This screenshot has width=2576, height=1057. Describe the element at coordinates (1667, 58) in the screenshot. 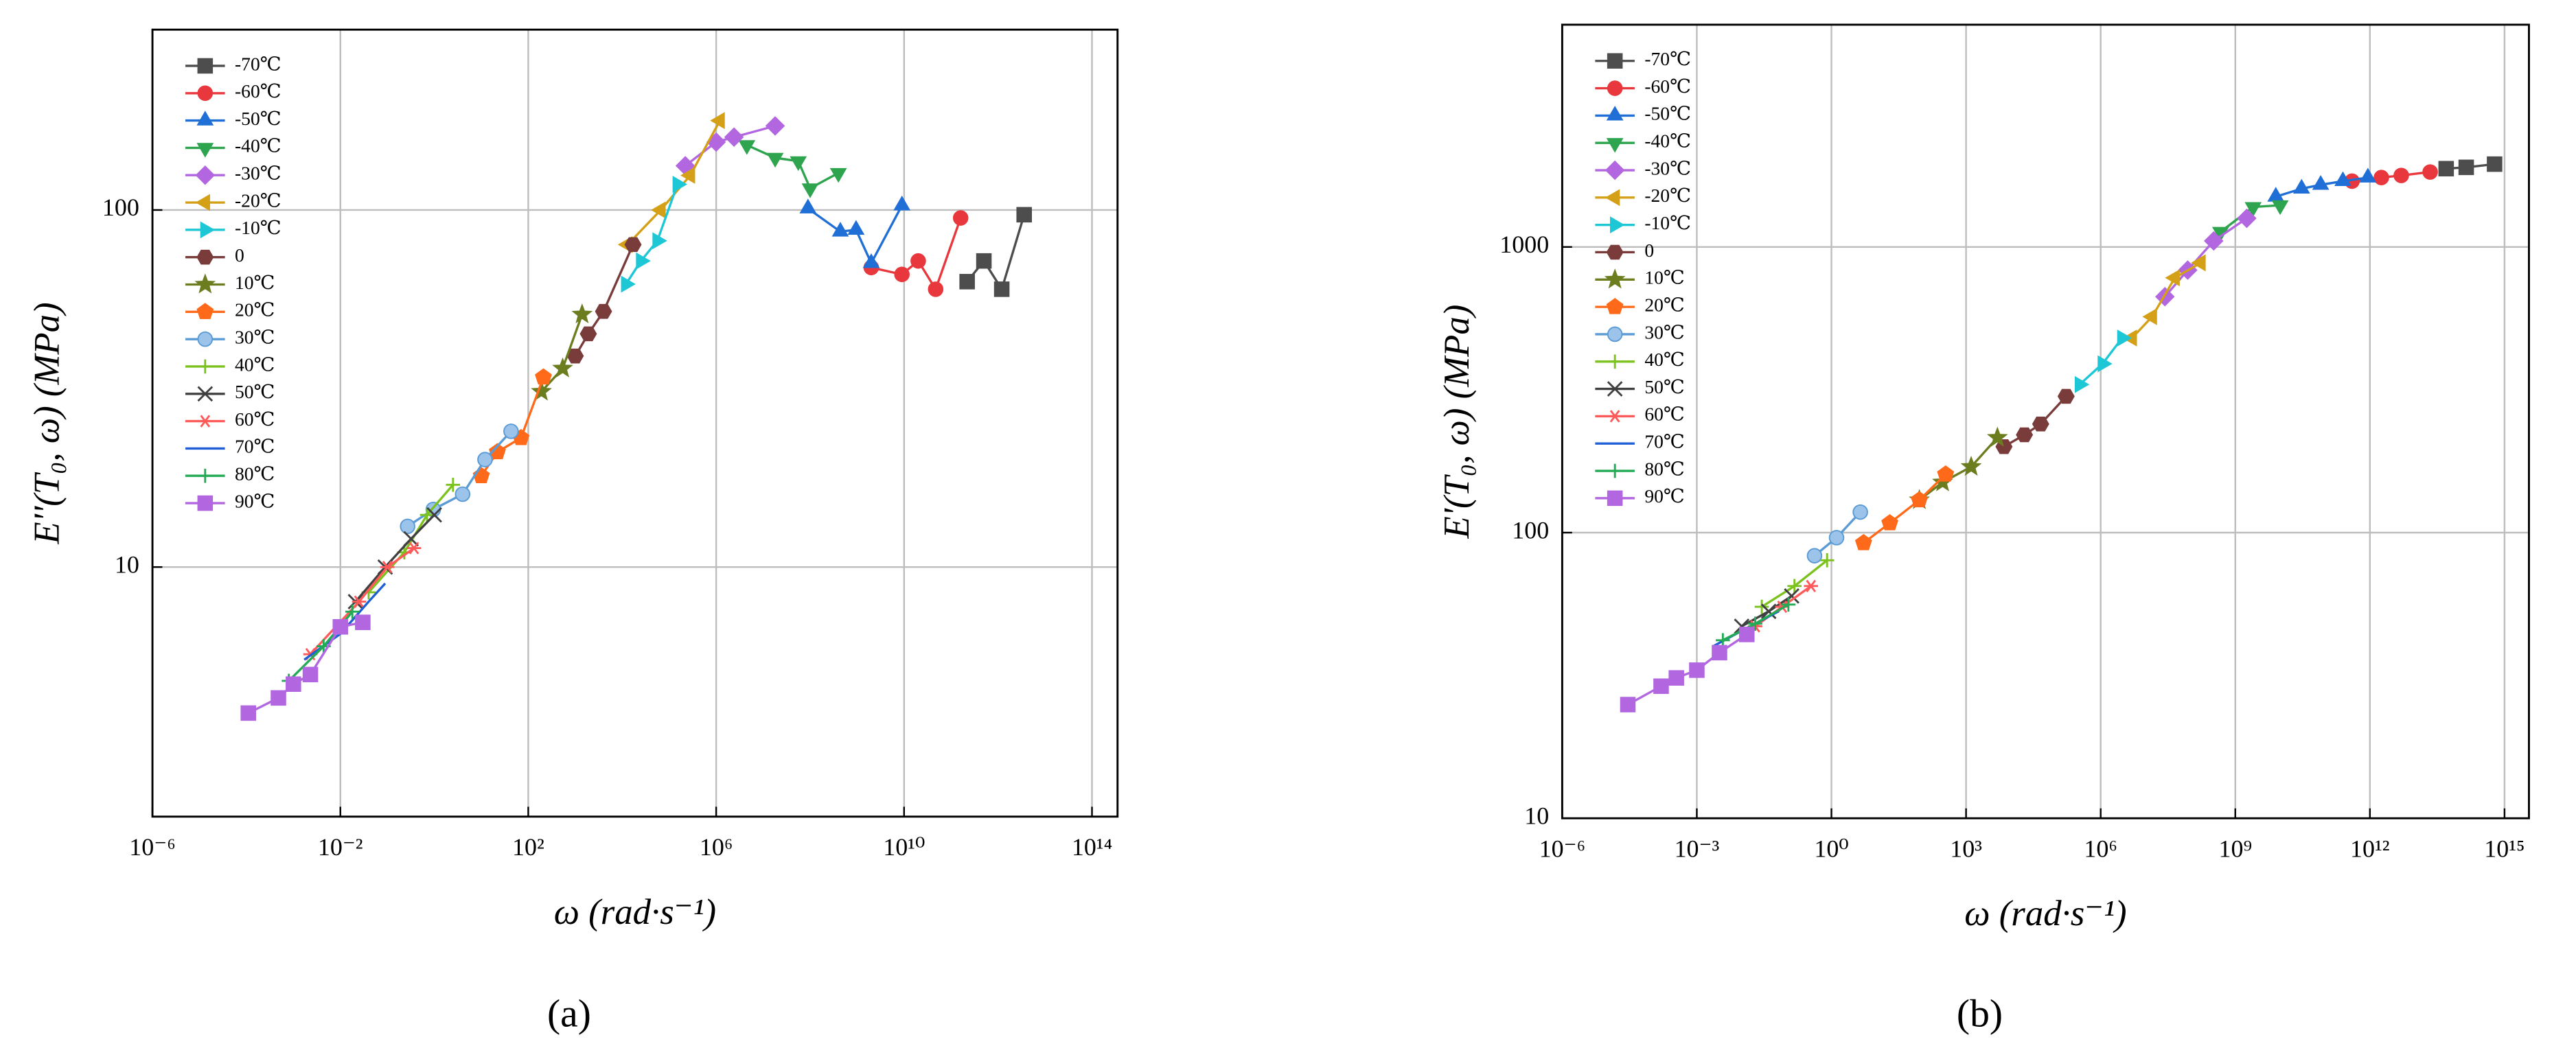

I see `legend-label: -70℃` at that location.